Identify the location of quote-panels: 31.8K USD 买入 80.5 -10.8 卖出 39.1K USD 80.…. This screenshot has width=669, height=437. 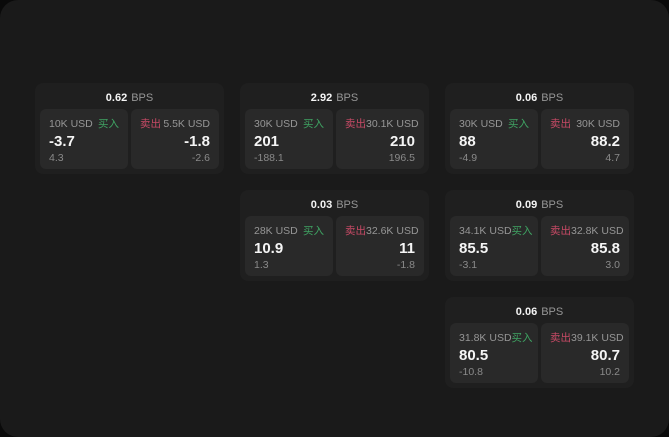
(539, 353).